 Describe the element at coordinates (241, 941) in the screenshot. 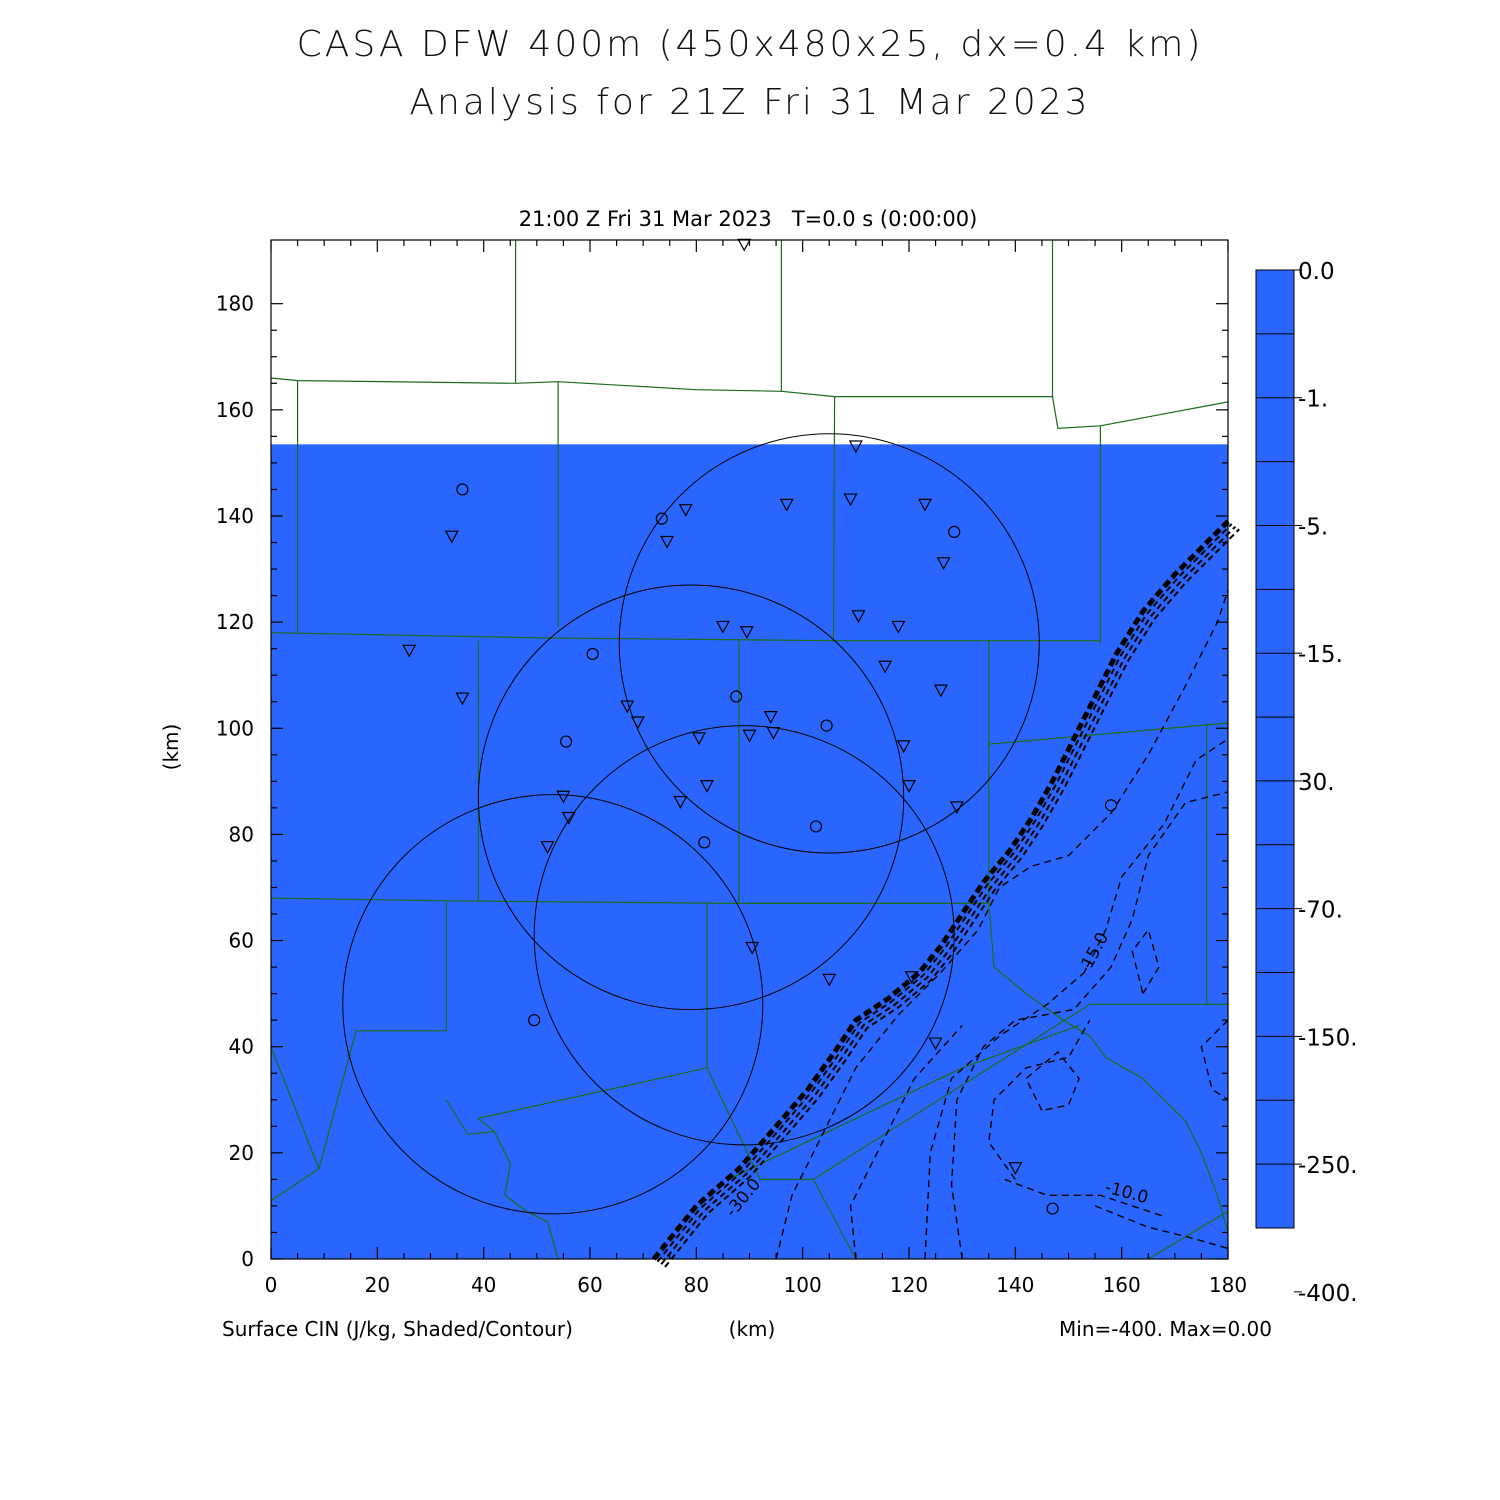

I see `y-tick-label: 60` at that location.